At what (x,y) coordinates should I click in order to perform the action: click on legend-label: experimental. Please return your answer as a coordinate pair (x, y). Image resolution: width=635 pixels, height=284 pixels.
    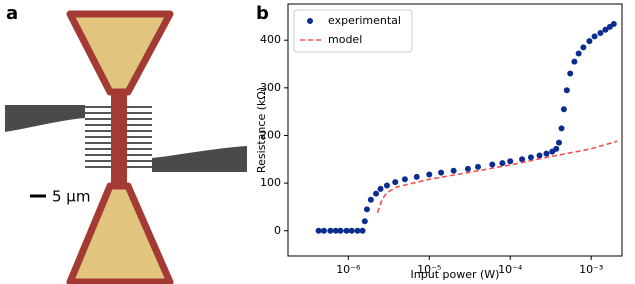
    Looking at the image, I should click on (364, 20).